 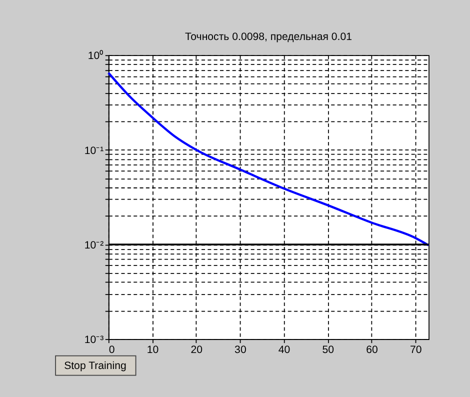 I want to click on text: Stop Training, so click(x=95, y=366).